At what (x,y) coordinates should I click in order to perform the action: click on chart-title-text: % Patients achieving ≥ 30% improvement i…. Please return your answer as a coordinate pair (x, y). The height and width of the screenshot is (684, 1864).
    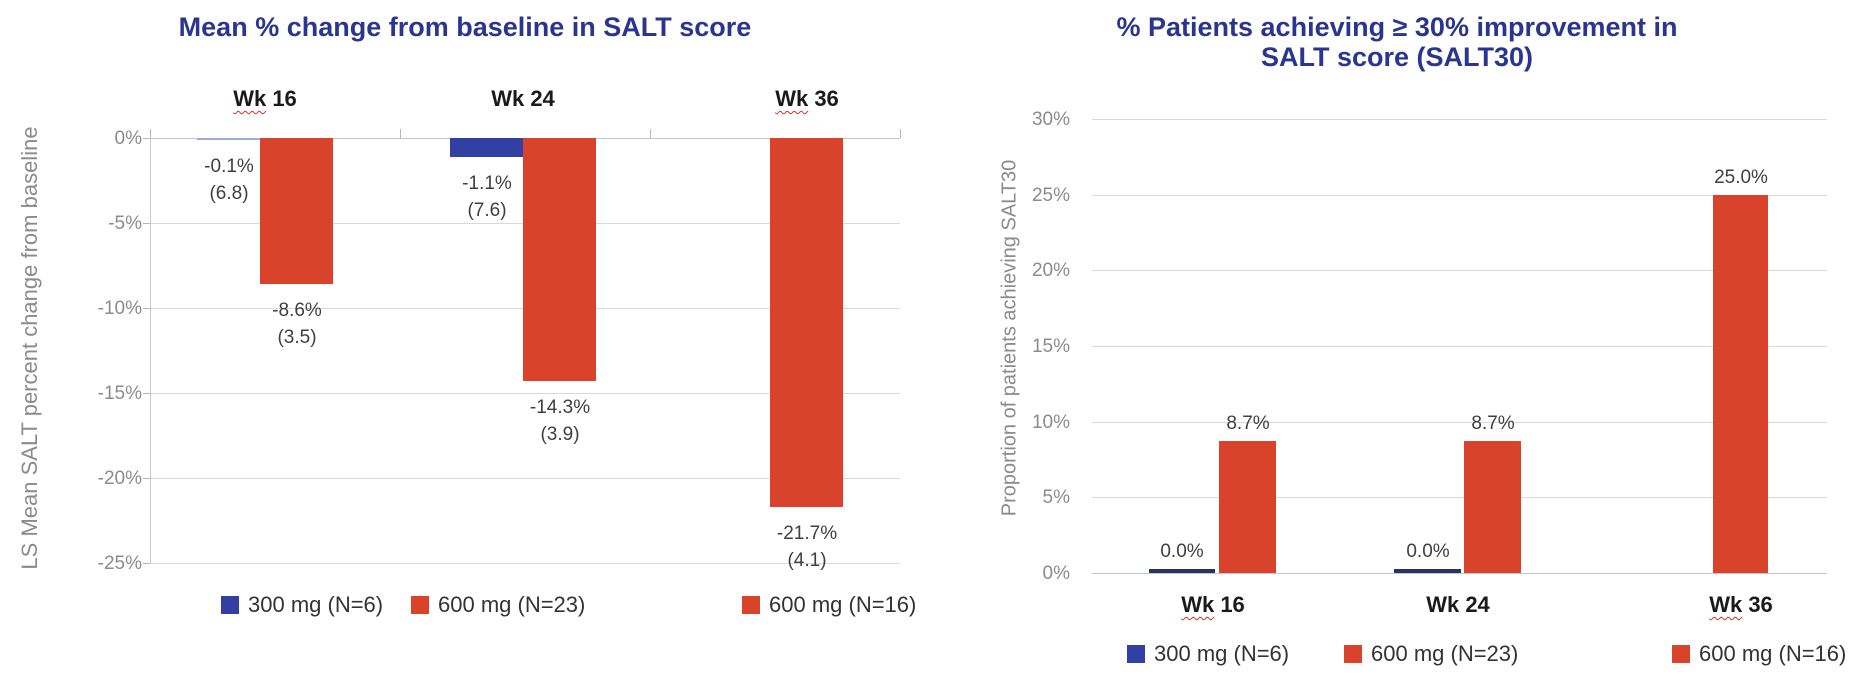
    Looking at the image, I should click on (1397, 42).